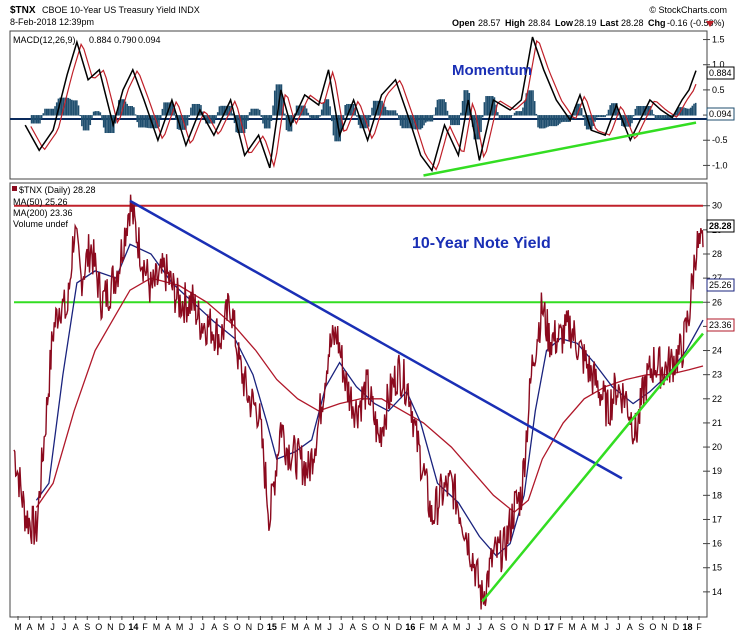 Image resolution: width=737 pixels, height=634 pixels. Describe the element at coordinates (717, 351) in the screenshot. I see `price-tick-label: 24` at that location.